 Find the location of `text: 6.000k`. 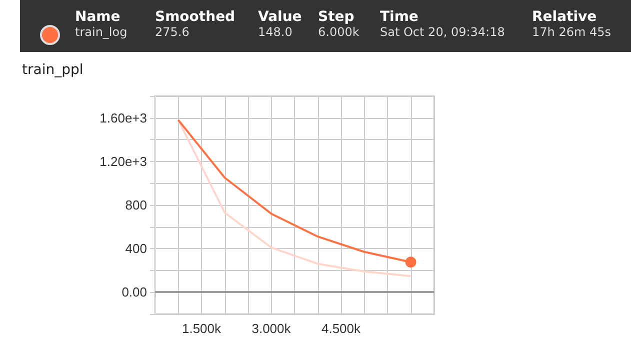

text: 6.000k is located at coordinates (339, 32).